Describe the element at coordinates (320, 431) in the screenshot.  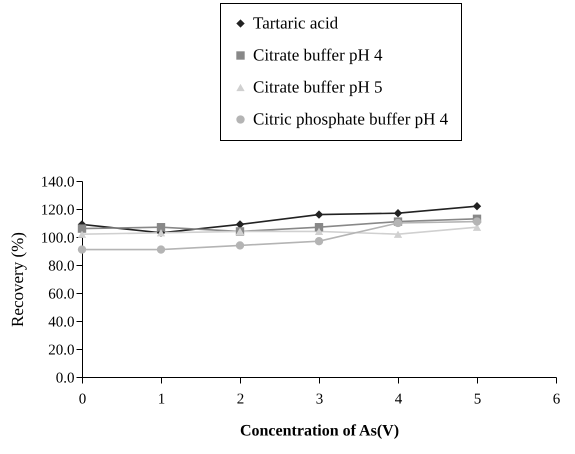
I see `x-axis-title: Concentration of As(V)` at that location.